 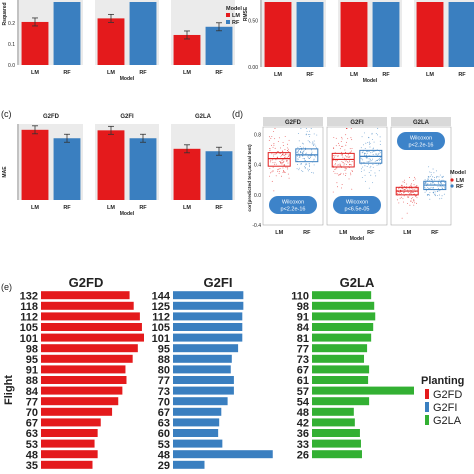 What do you see at coordinates (29, 318) in the screenshot?
I see `flight-tick-label: 112` at bounding box center [29, 318].